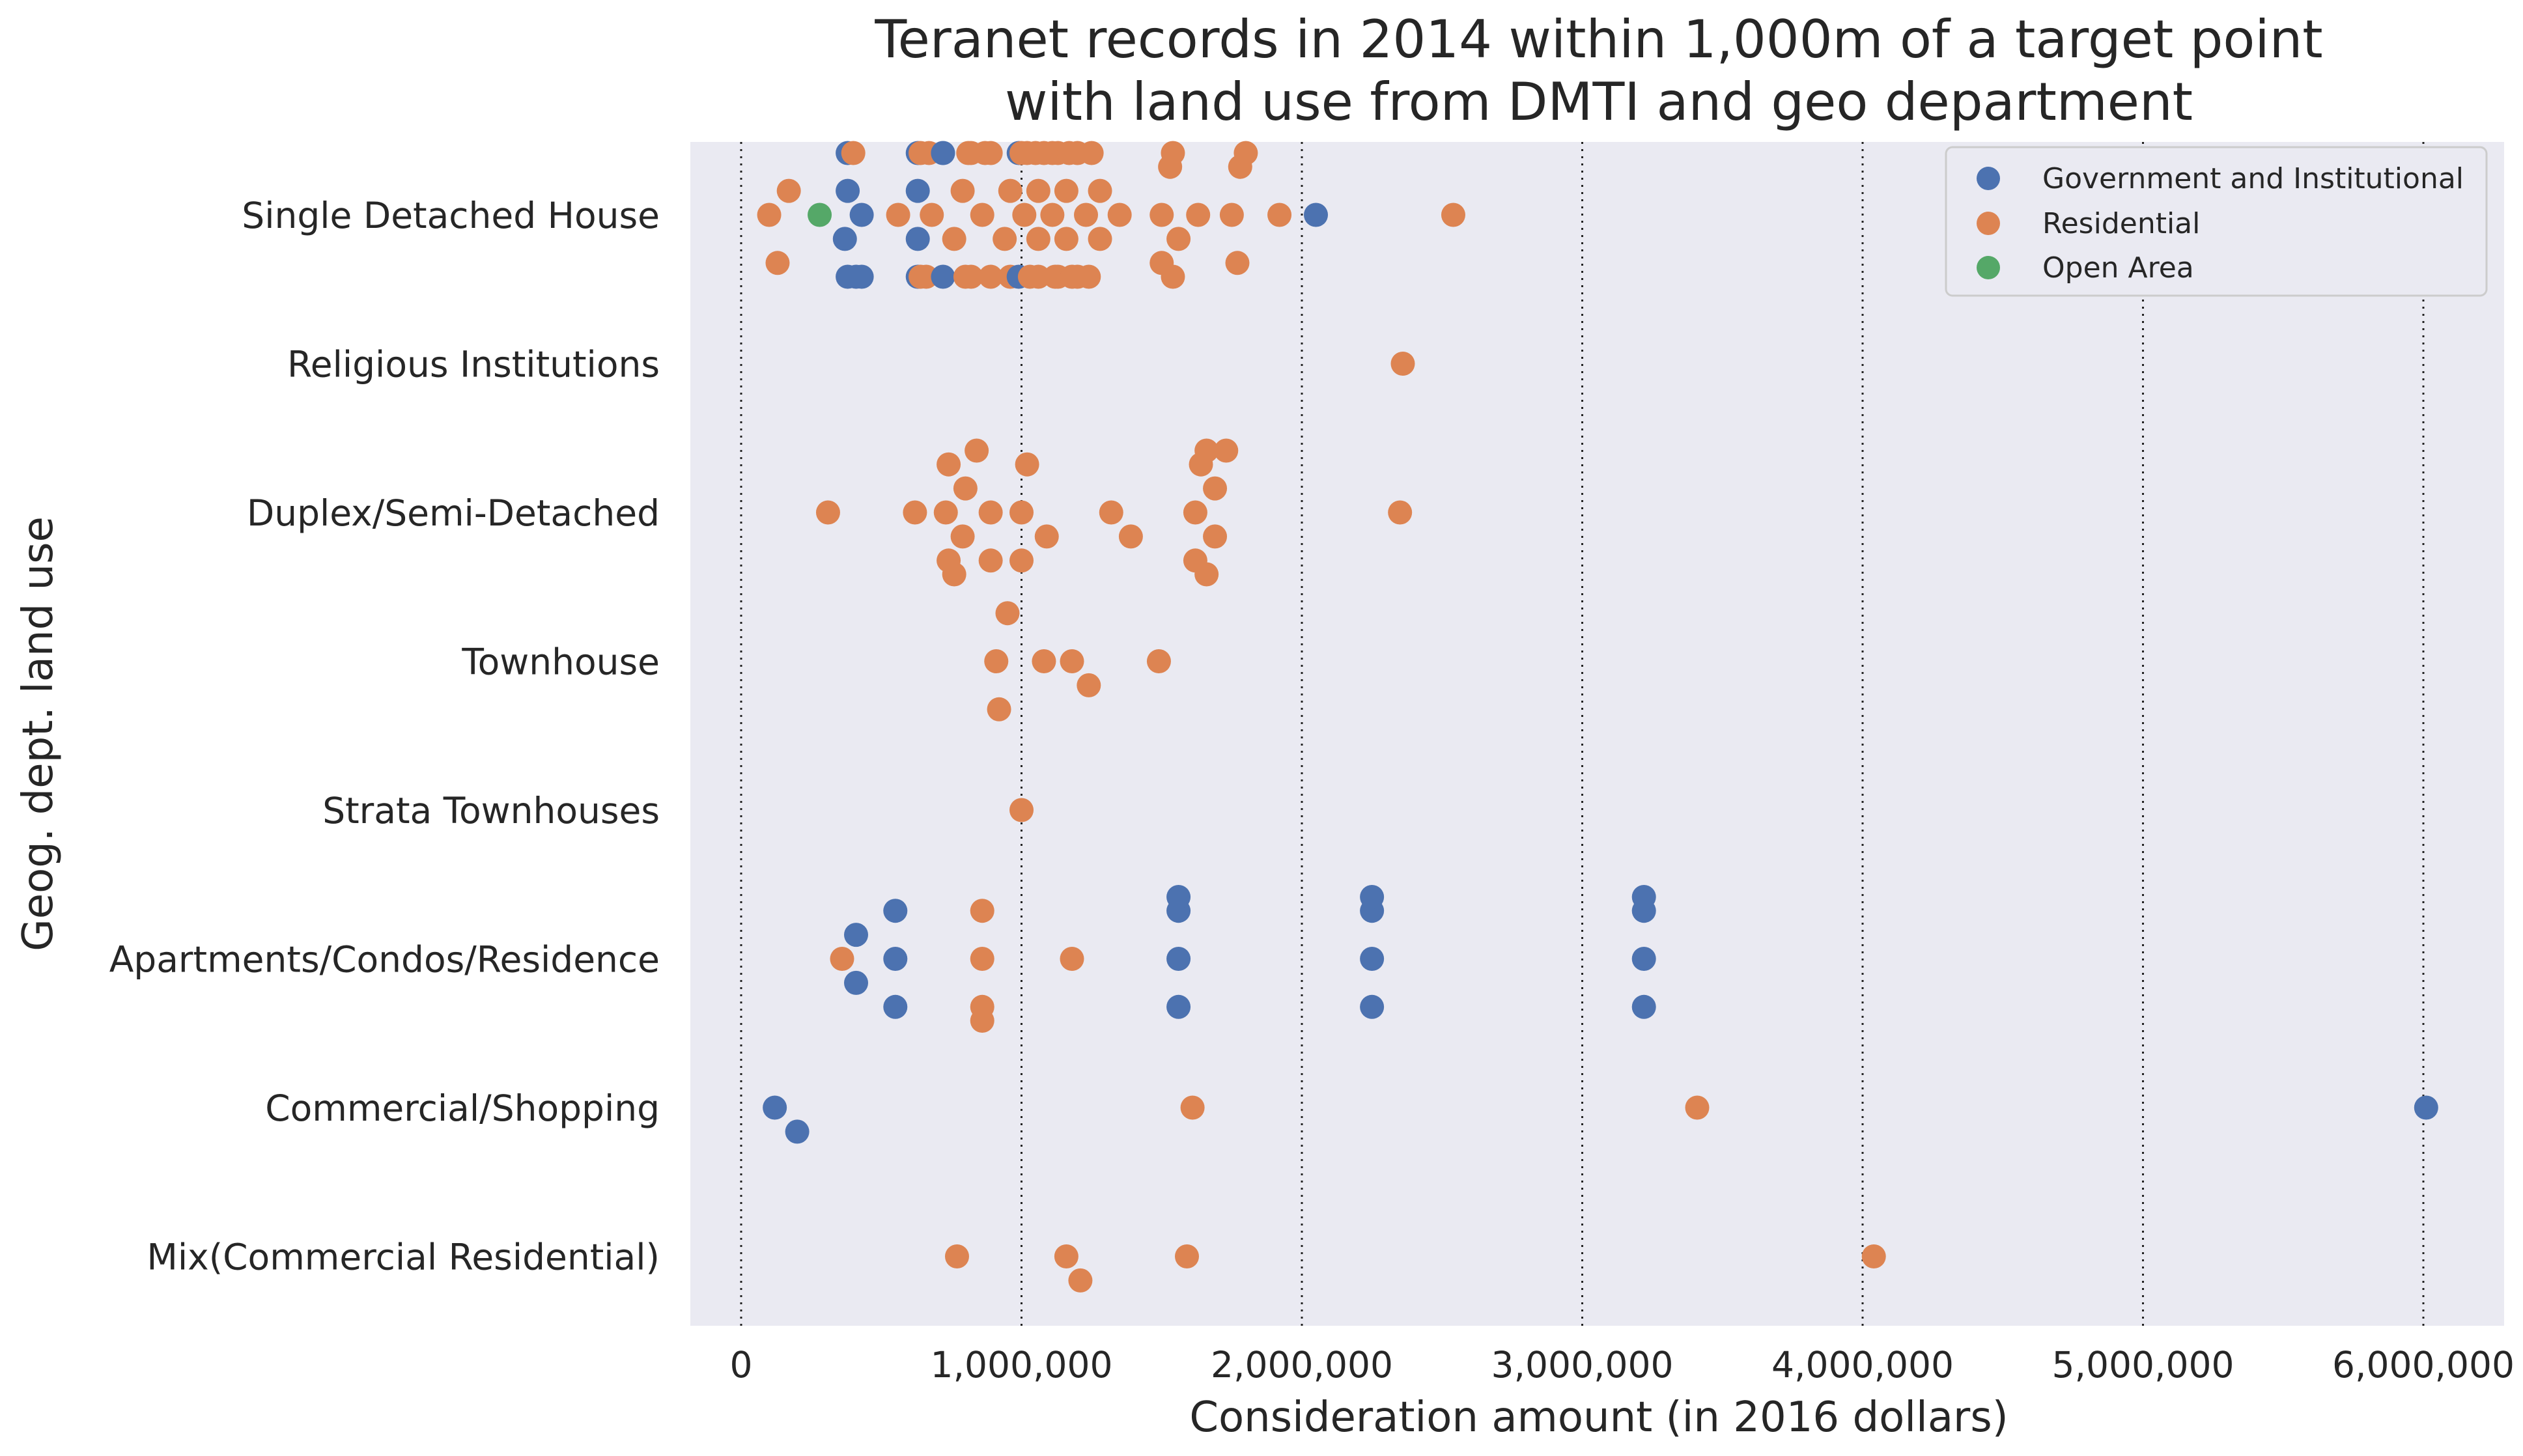  What do you see at coordinates (463, 1108) in the screenshot?
I see `y-tick-label: Commercial/Shopping` at bounding box center [463, 1108].